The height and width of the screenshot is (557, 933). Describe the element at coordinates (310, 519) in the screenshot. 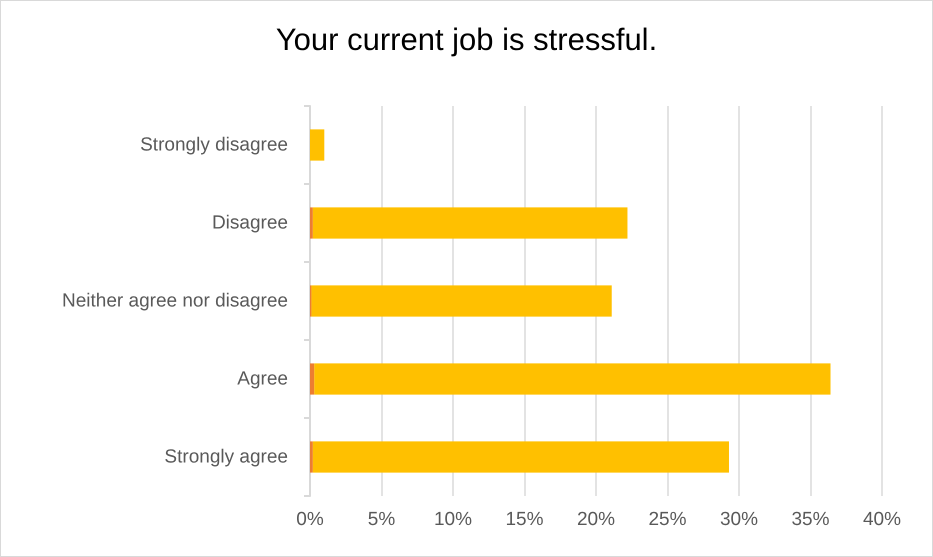

I see `x-tick-label: 0%` at that location.